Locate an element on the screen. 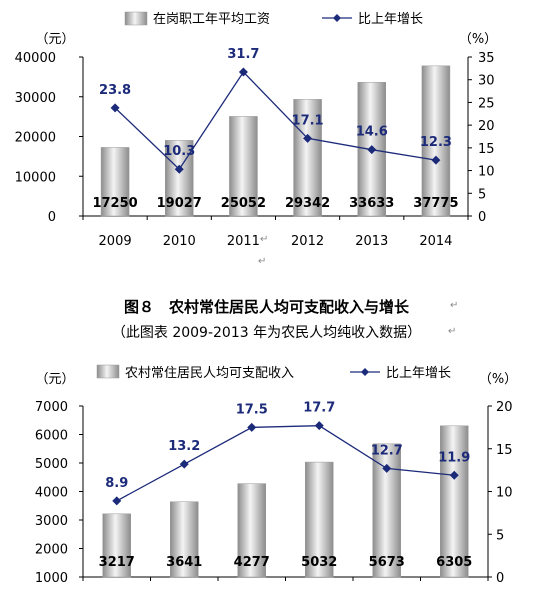 The width and height of the screenshot is (533, 593). chart-2-subtitle: （此图表 2009-2013 年为农民人均纯收入数据） is located at coordinates (266, 333).